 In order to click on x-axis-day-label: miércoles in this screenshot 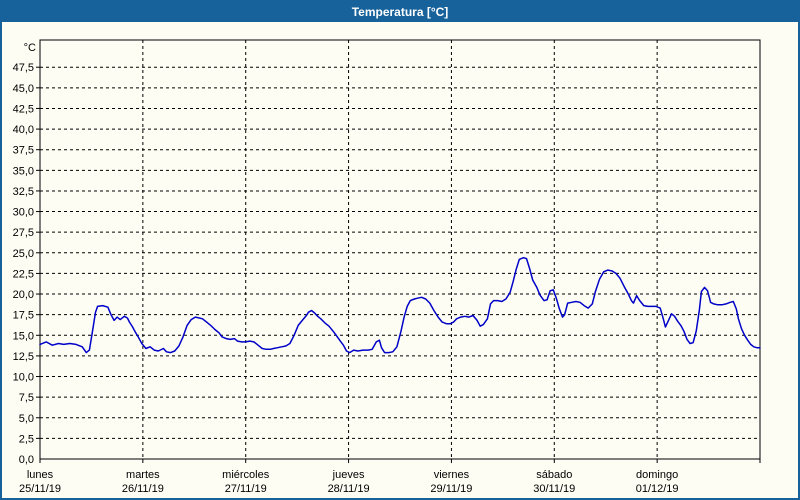, I will do `click(246, 475)`.